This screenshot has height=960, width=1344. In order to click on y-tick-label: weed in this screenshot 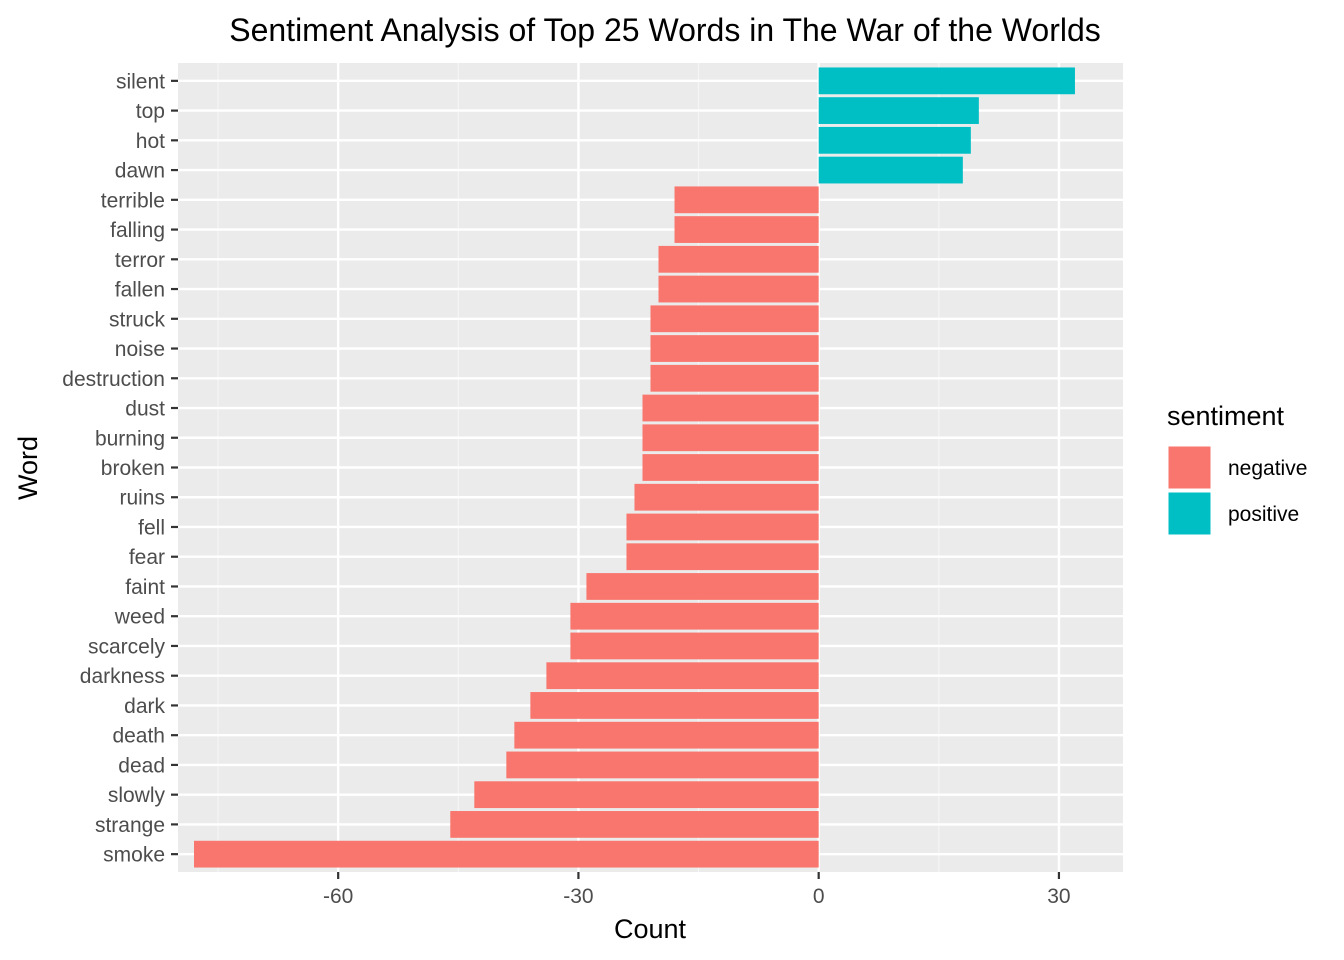, I will do `click(139, 617)`.